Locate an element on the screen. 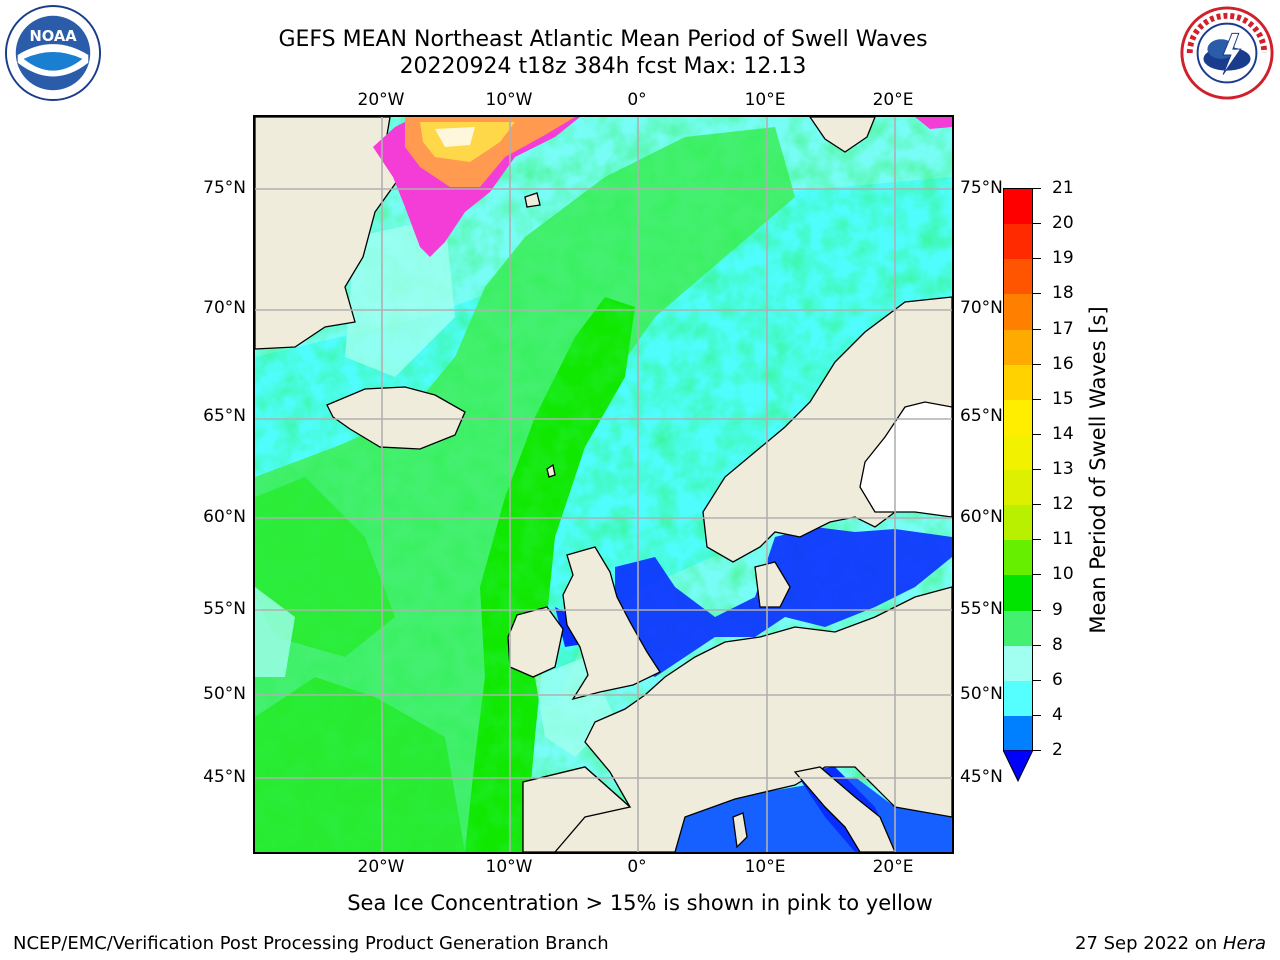 The height and width of the screenshot is (960, 1280). colorbar-tick-label: 15 is located at coordinates (1063, 398).